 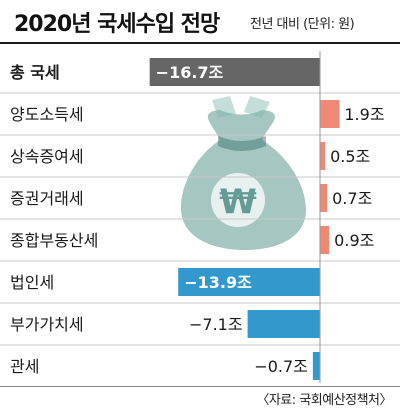 What do you see at coordinates (364, 114) in the screenshot?
I see `value-label: 1.9조` at bounding box center [364, 114].